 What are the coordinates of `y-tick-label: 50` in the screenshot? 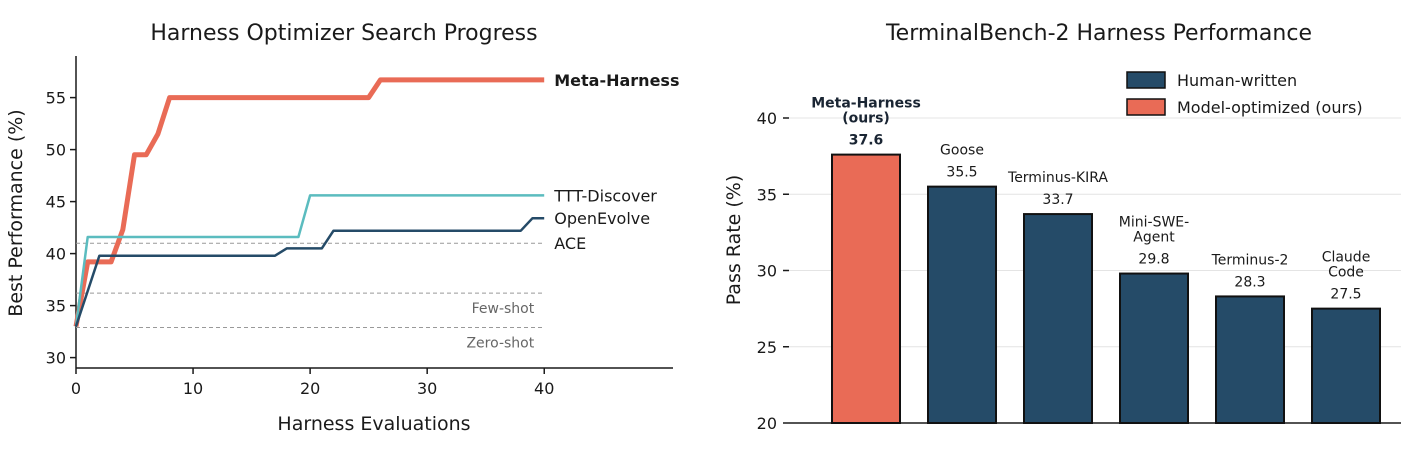 It's located at (56, 150).